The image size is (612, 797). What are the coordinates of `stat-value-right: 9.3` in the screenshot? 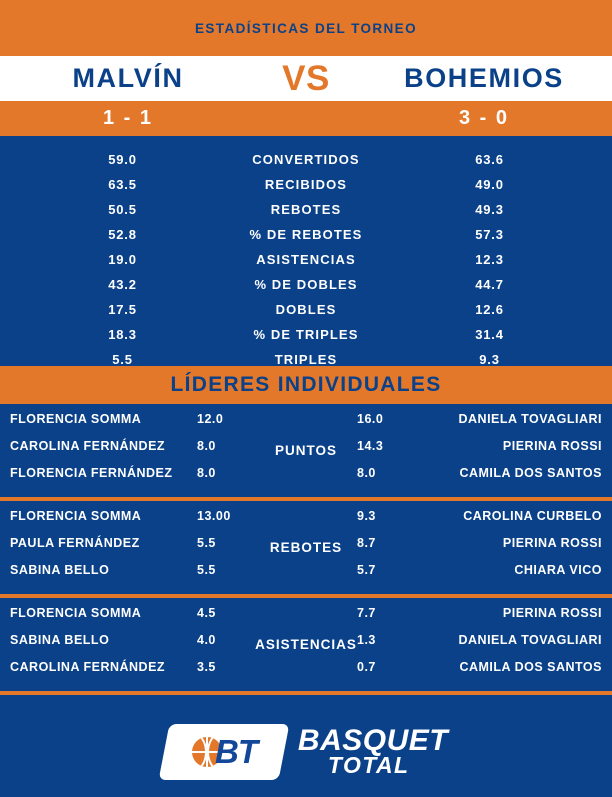 It's located at (489, 359).